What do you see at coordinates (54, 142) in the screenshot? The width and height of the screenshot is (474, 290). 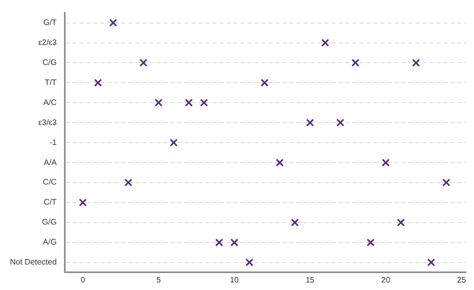 I see `y-tick-label: -1` at bounding box center [54, 142].